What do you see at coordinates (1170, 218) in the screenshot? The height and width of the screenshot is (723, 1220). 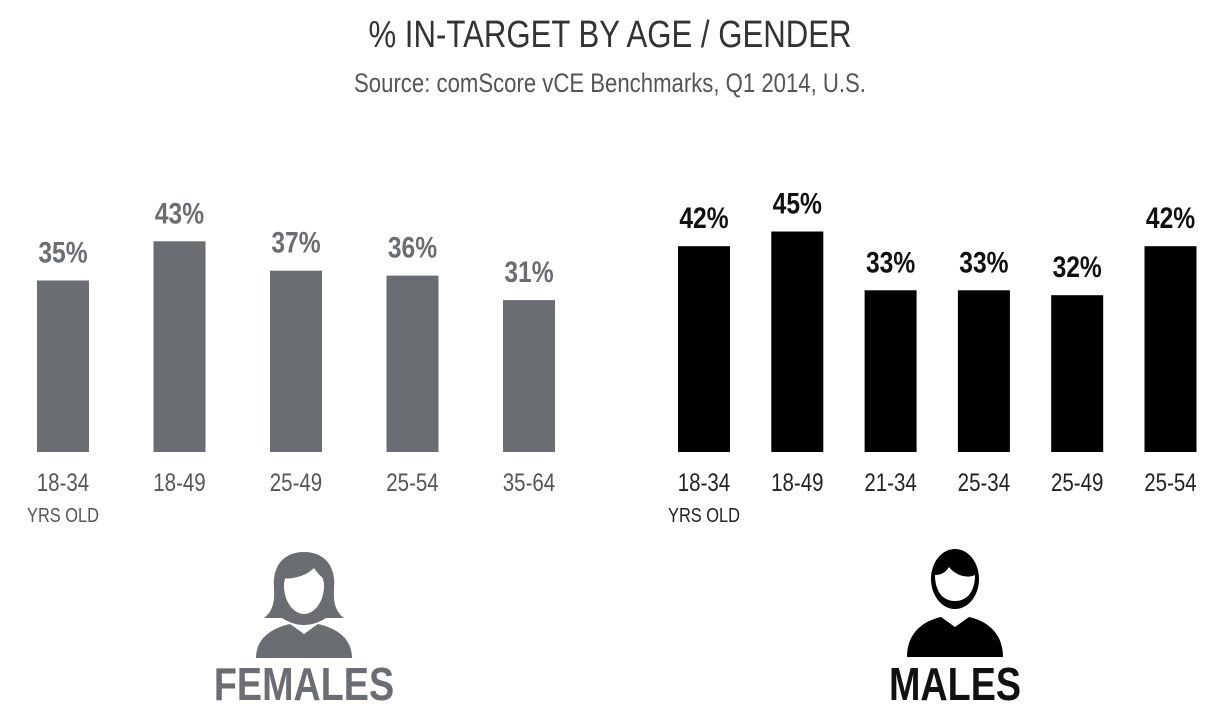 I see `male-value-label-6: 42%` at bounding box center [1170, 218].